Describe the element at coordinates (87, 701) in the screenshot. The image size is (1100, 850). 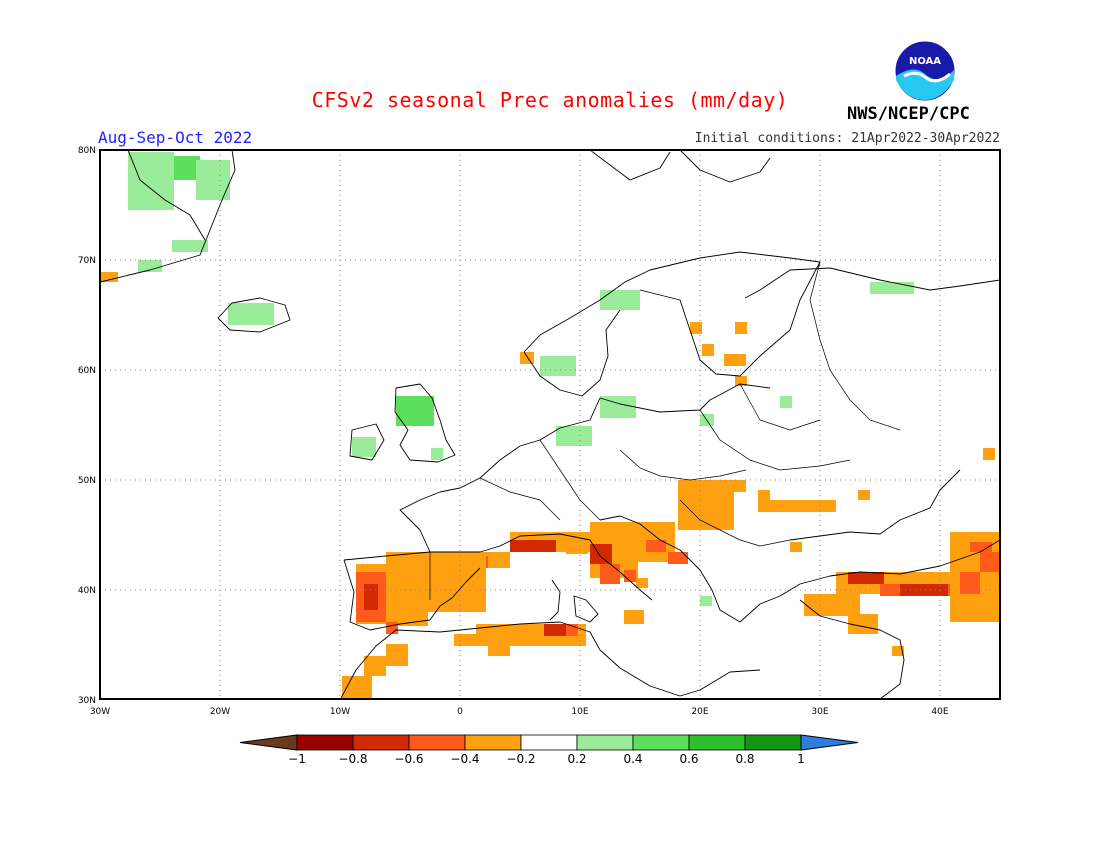
I see `lat-label: 30N` at that location.